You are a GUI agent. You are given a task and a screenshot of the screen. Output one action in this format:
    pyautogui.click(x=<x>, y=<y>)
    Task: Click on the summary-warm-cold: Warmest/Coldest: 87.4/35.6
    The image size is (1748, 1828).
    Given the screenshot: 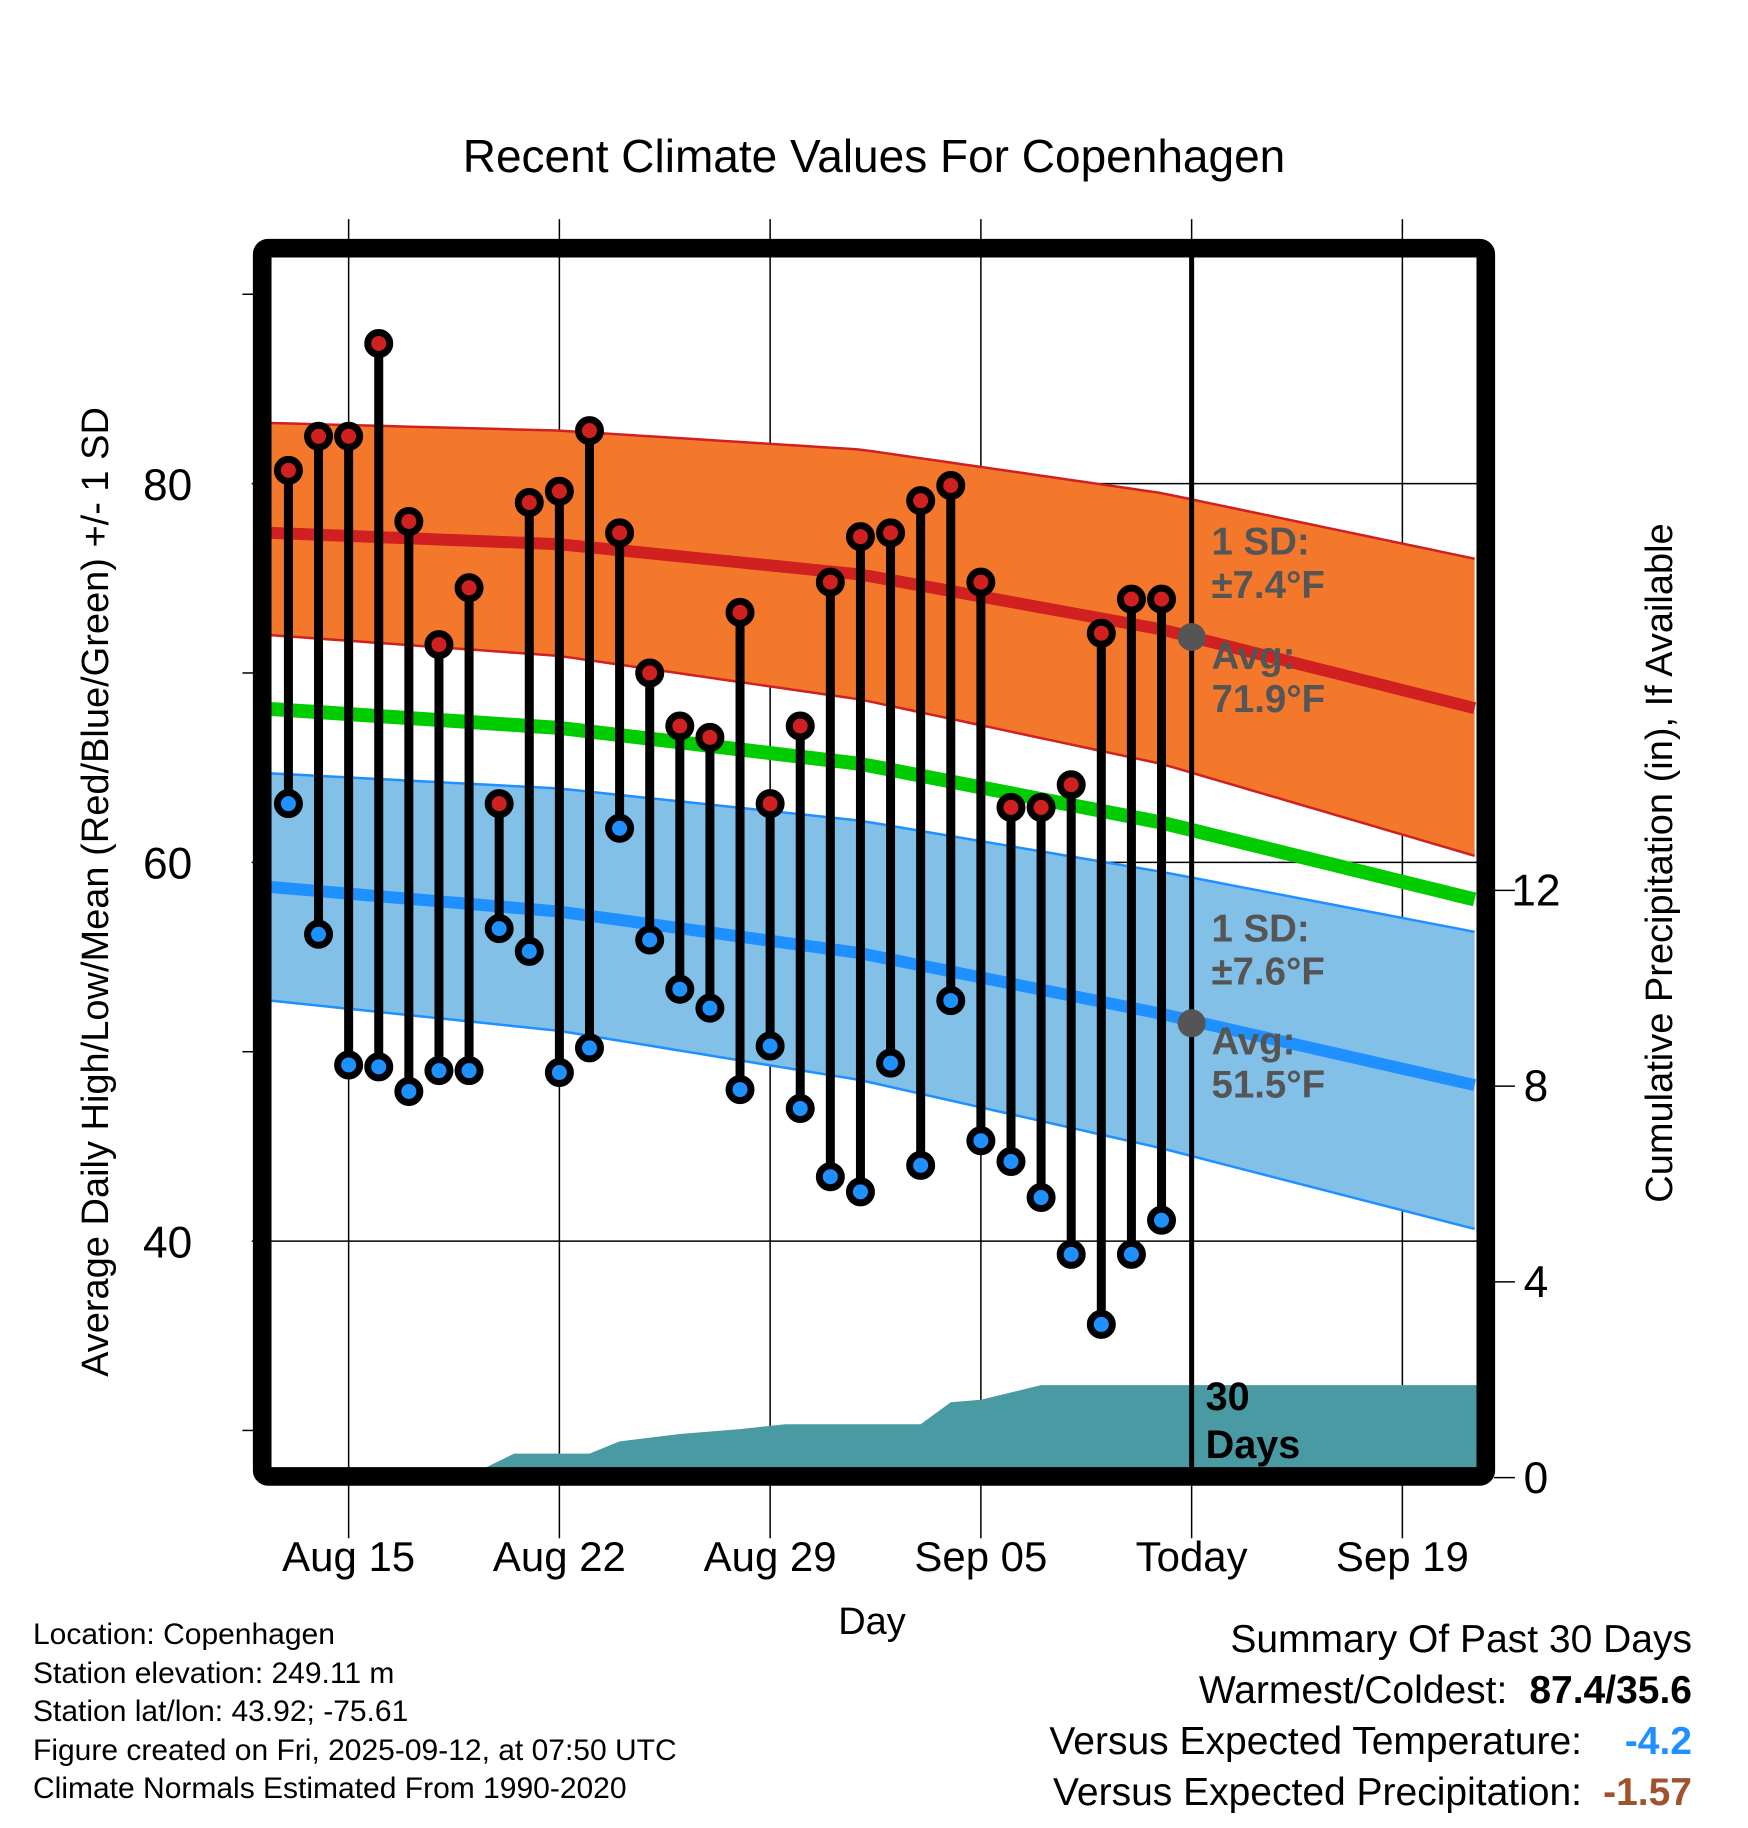 What is the action you would take?
    pyautogui.click(x=1370, y=1690)
    